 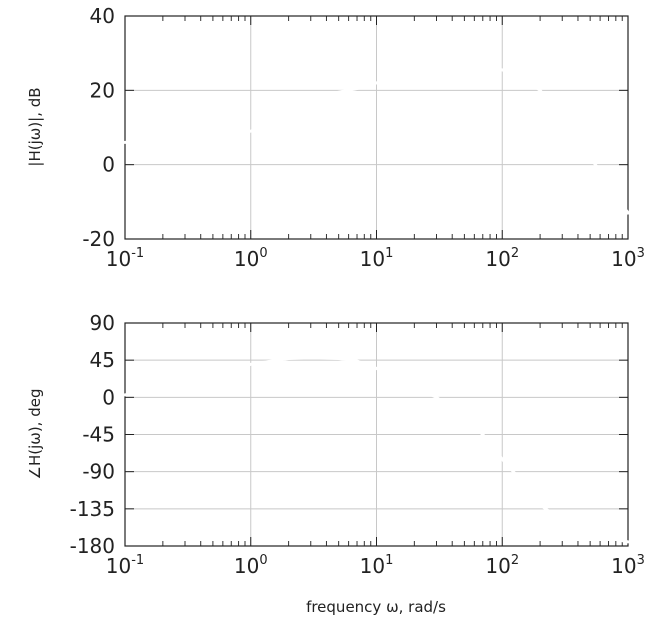 I want to click on y-tick-label: 20, so click(x=102, y=90).